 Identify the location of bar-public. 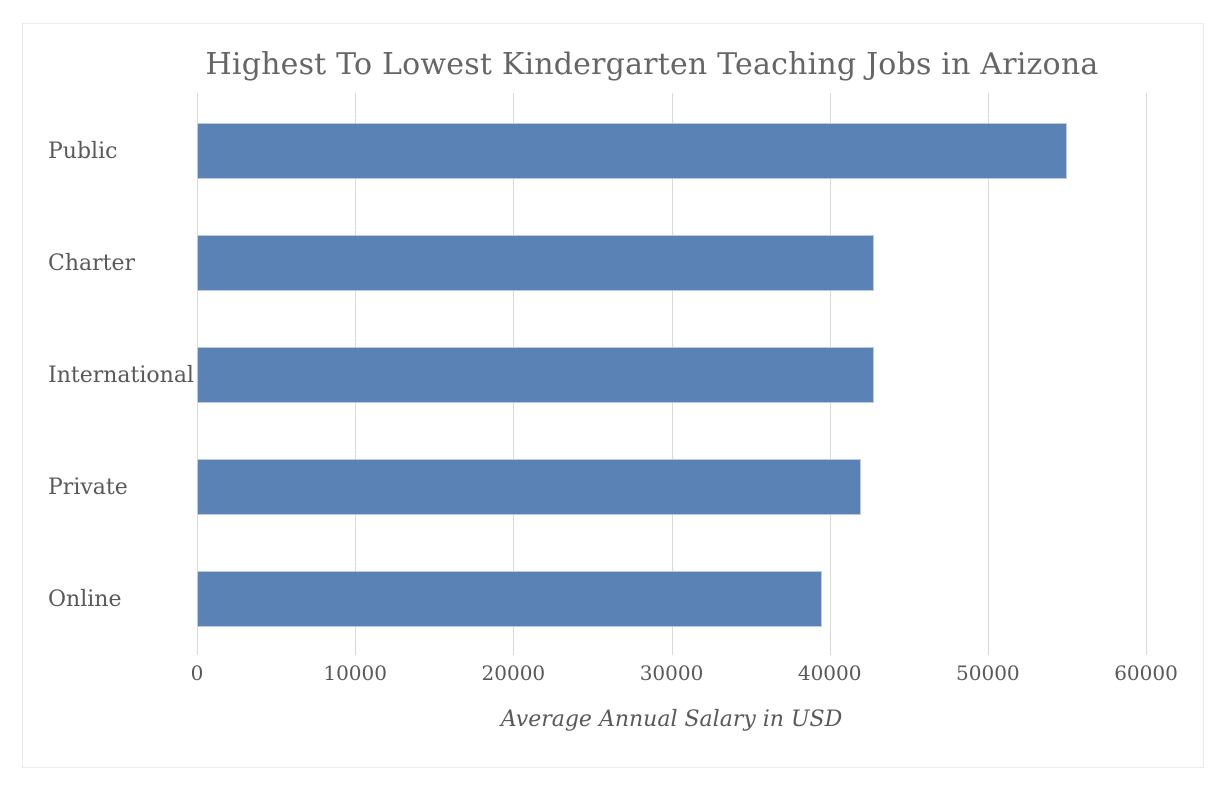
(632, 151).